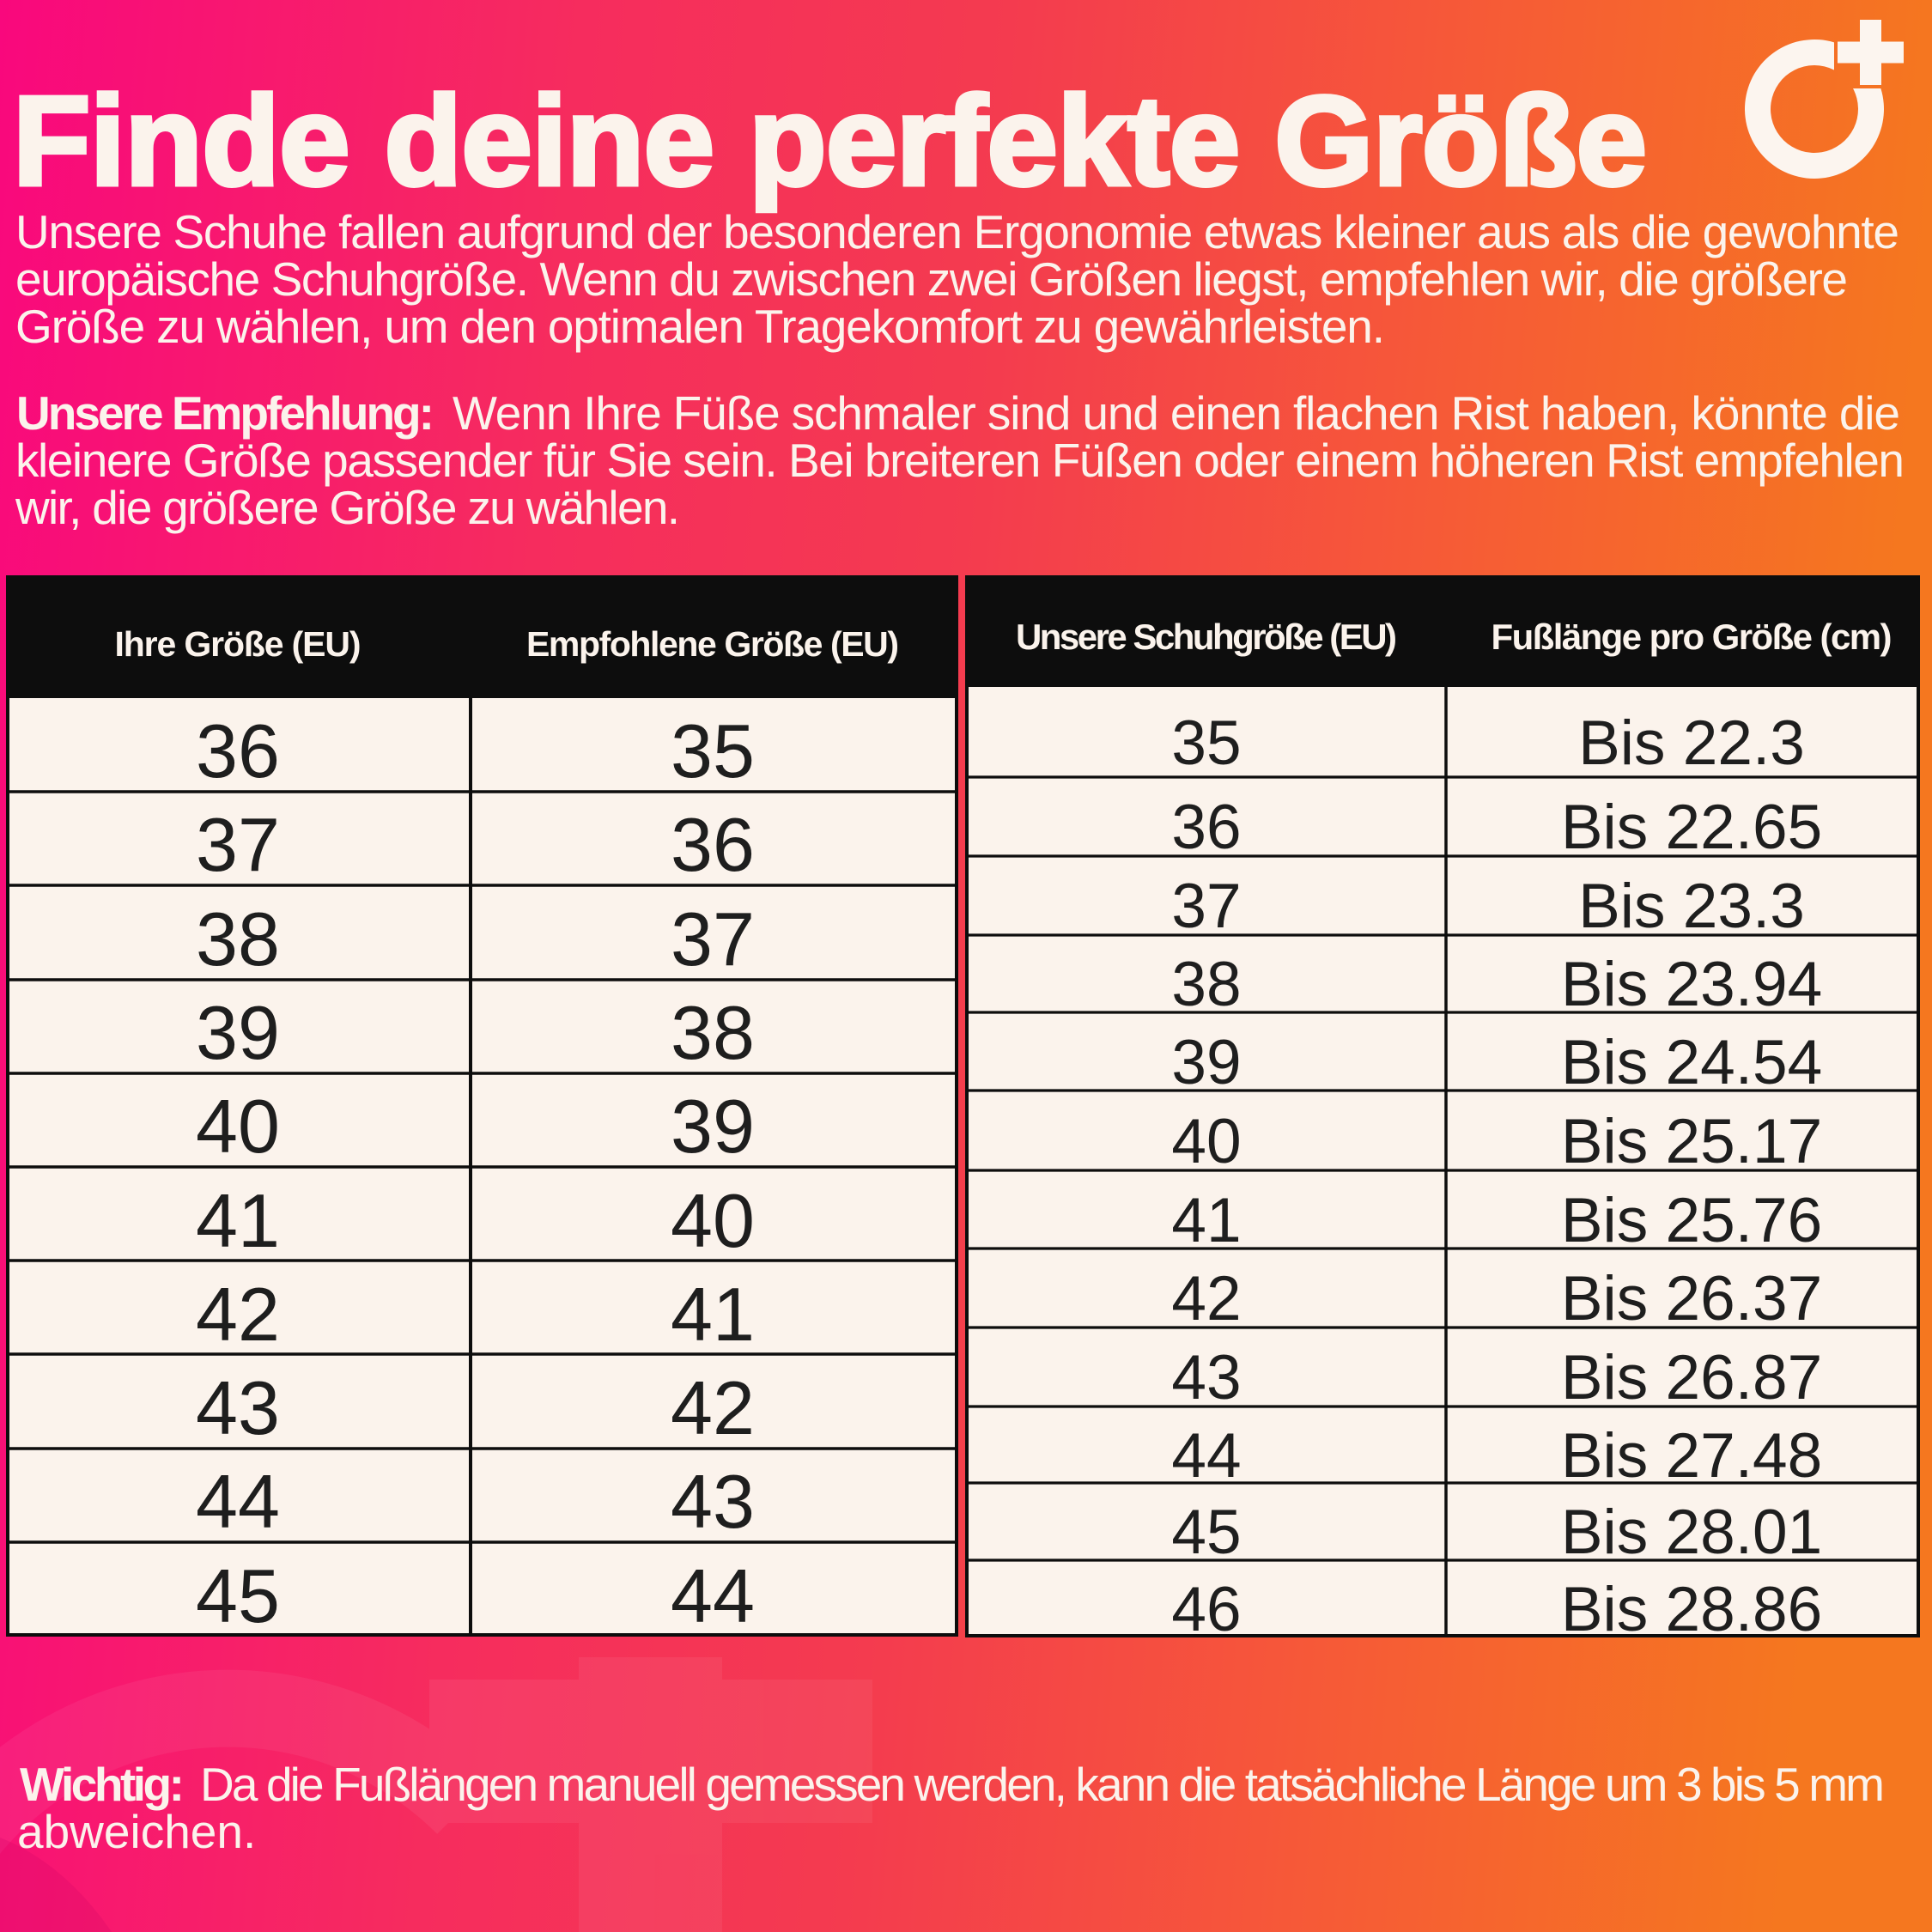  Describe the element at coordinates (1692, 1063) in the screenshot. I see `svg-text: Bis 24.54` at that location.